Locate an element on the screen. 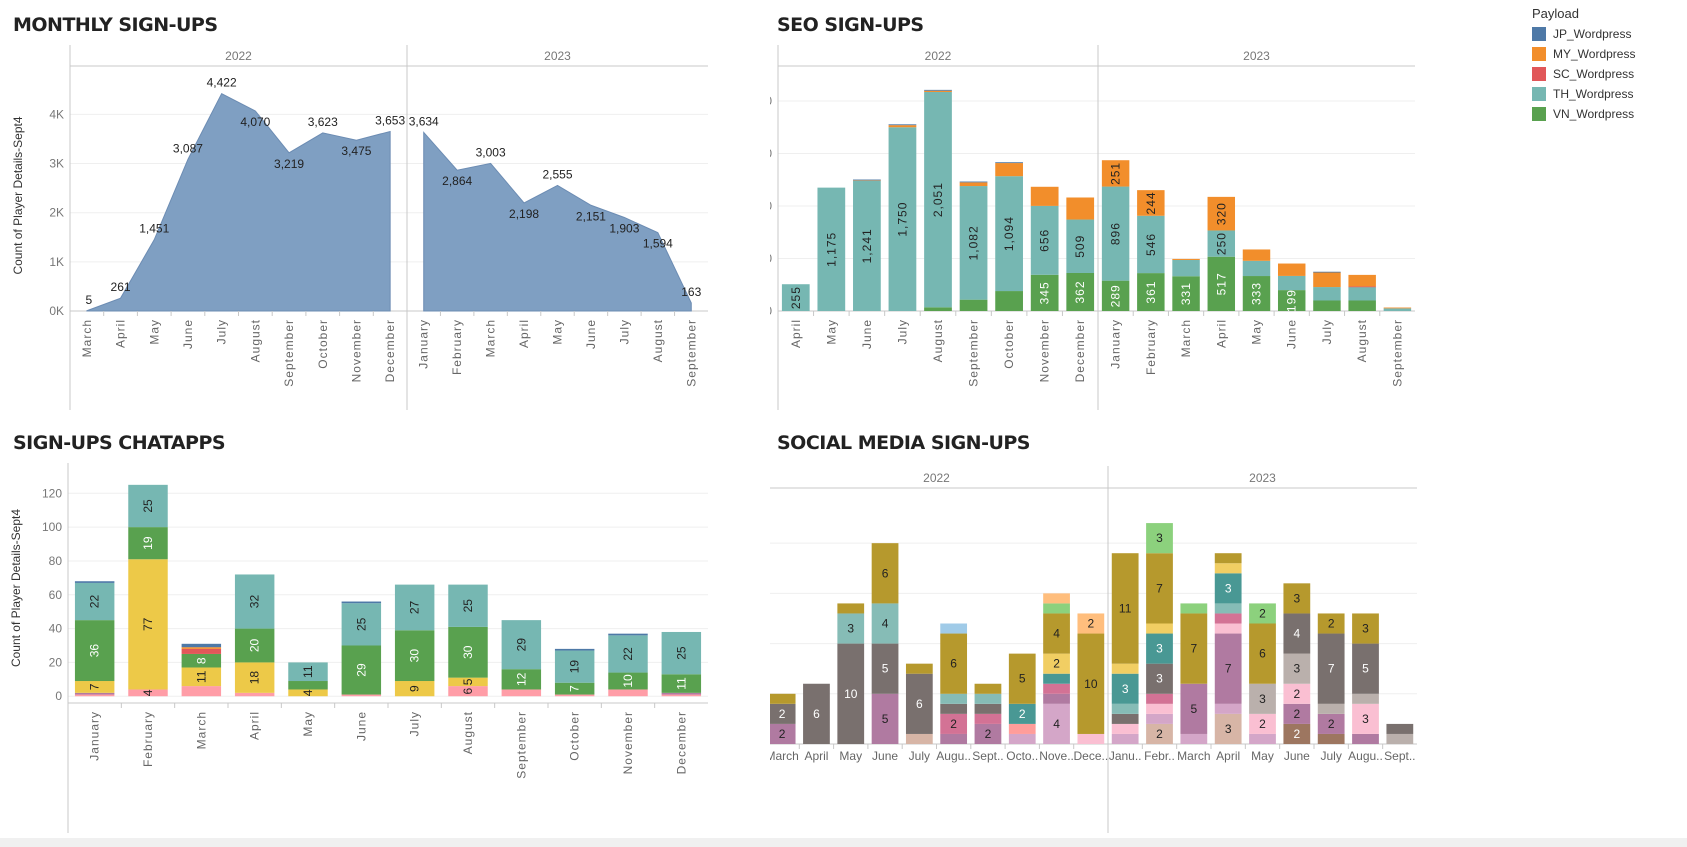 This screenshot has width=1687, height=847. segment-label: 6 is located at coordinates (468, 691).